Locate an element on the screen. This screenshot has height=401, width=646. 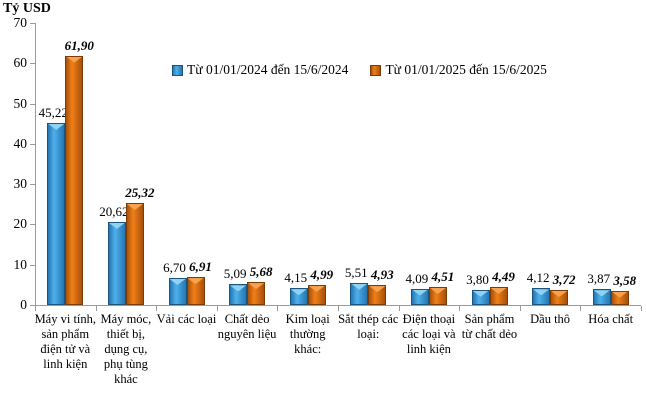
bar-value-label: 20,62 is located at coordinates (114, 211).